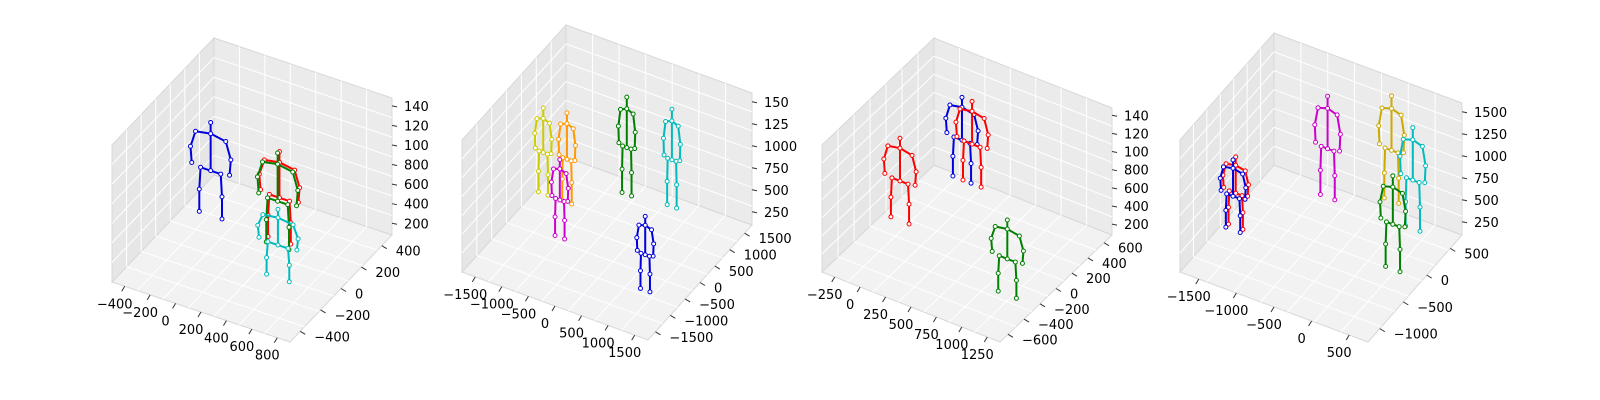 The image size is (1600, 400). Describe the element at coordinates (416, 126) in the screenshot. I see `z-tick-label: 120` at that location.